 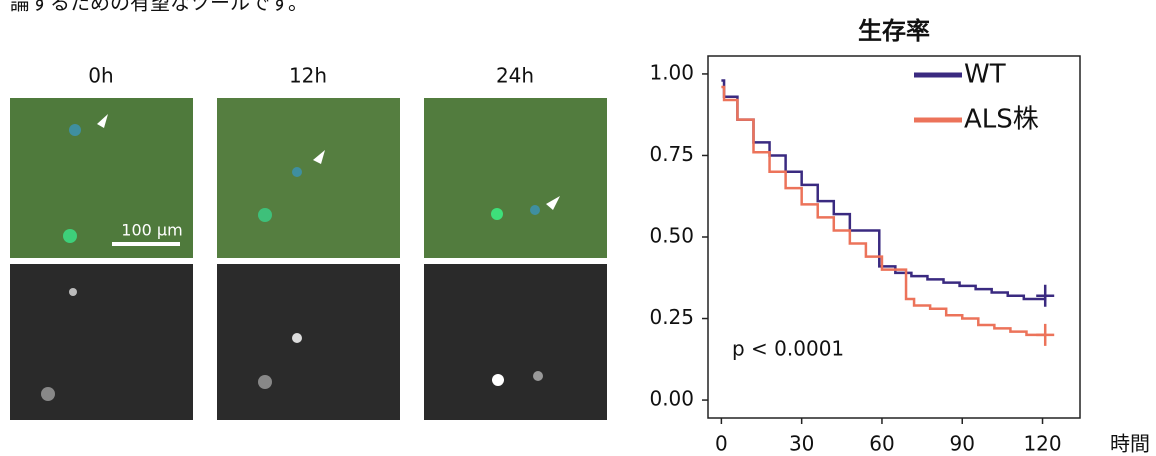 I want to click on legend-label: ALS株, so click(x=1001, y=120).